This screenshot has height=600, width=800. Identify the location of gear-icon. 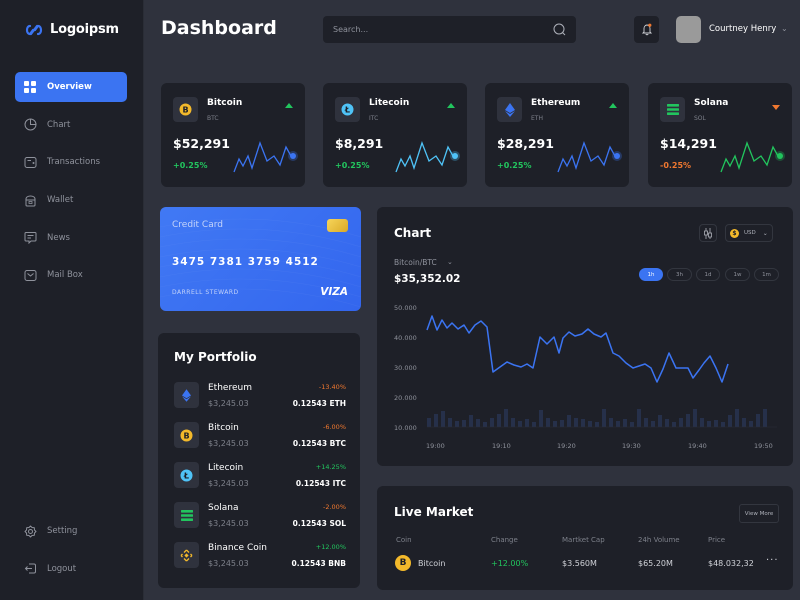
(30, 531).